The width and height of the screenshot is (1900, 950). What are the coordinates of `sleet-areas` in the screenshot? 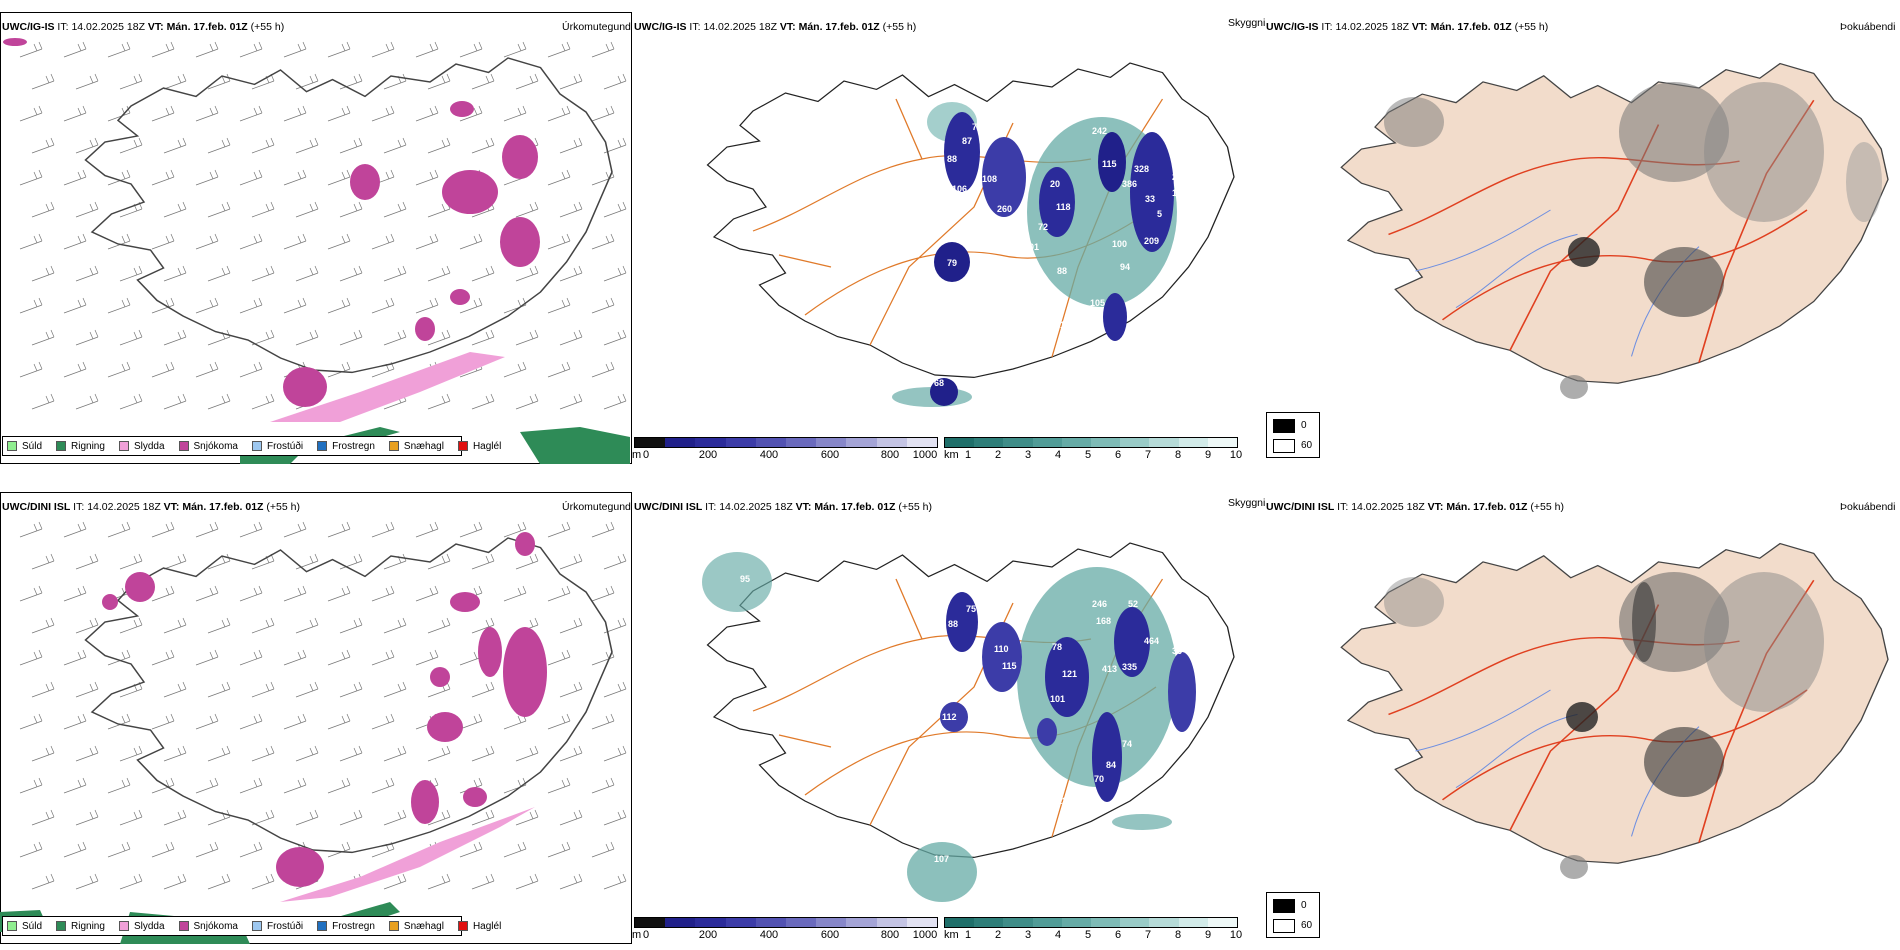 It's located at (407, 854).